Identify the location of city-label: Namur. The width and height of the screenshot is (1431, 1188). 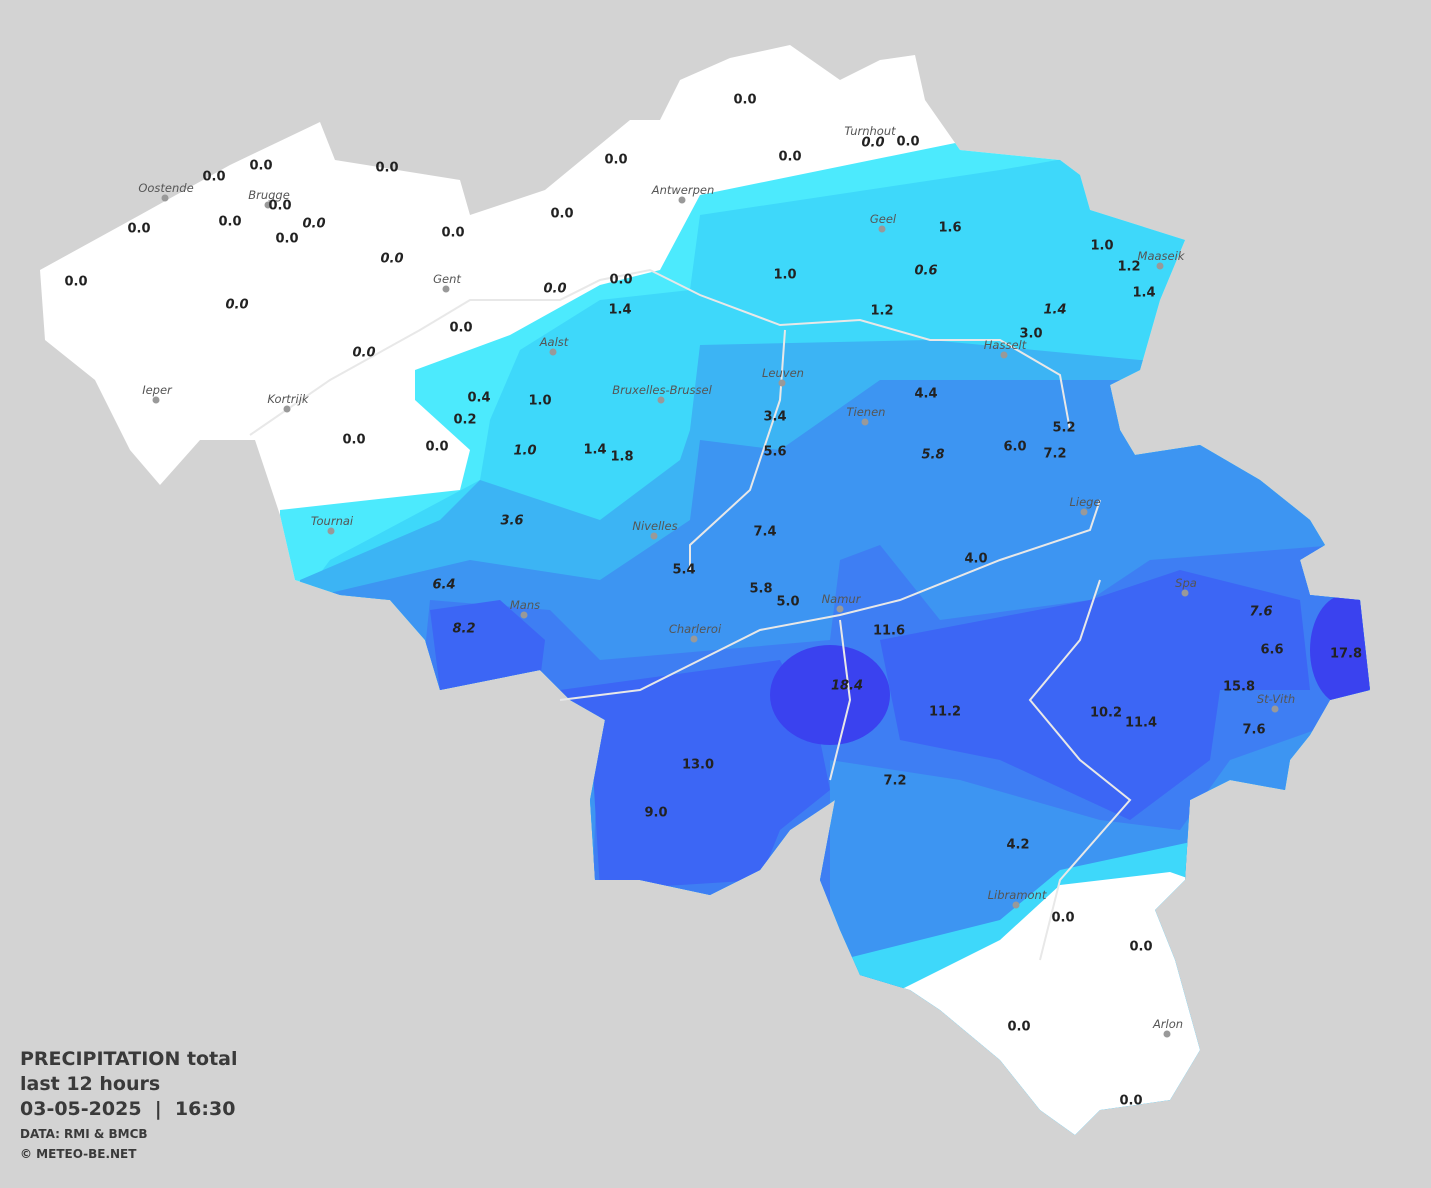
(842, 599).